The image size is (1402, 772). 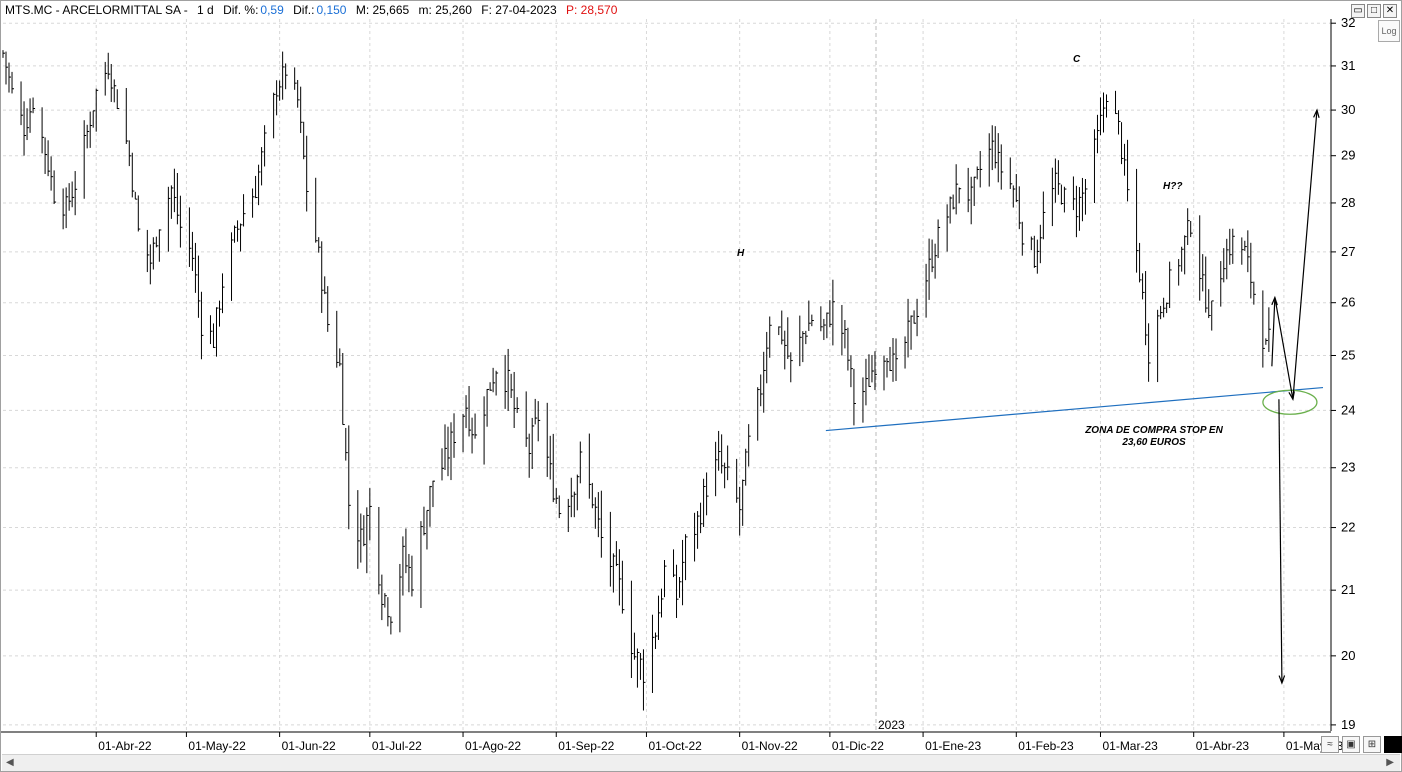 What do you see at coordinates (1153, 430) in the screenshot?
I see `annotation-zone-line1: ZONA DE COMPRA STOP EN` at bounding box center [1153, 430].